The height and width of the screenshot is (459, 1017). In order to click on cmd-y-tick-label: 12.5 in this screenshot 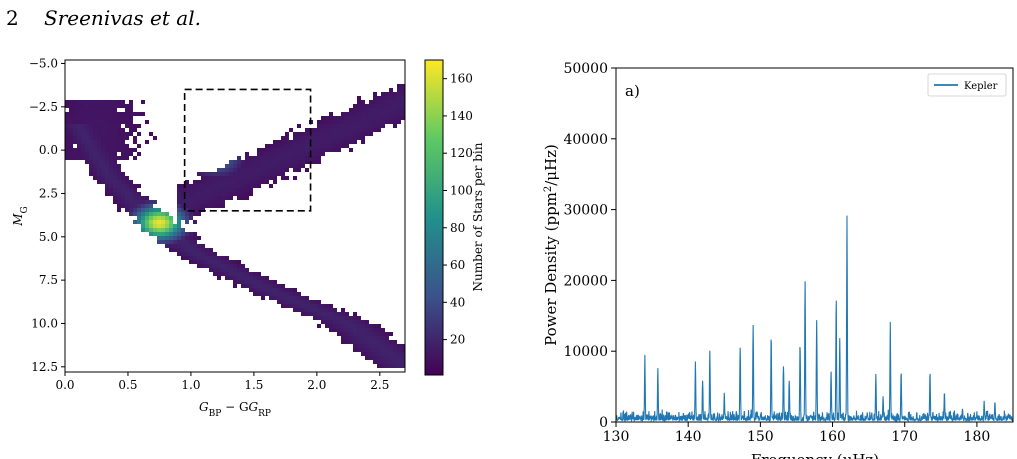, I will do `click(44, 367)`.